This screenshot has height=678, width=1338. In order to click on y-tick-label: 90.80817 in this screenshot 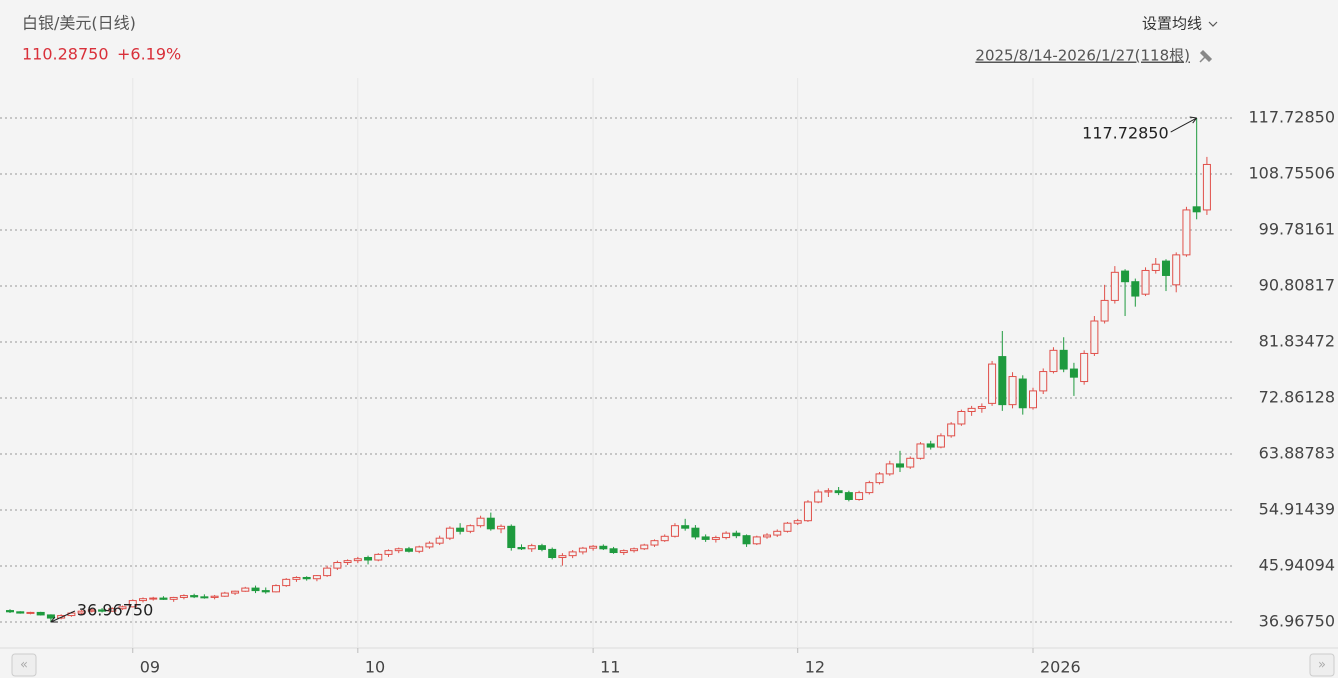, I will do `click(1297, 285)`.